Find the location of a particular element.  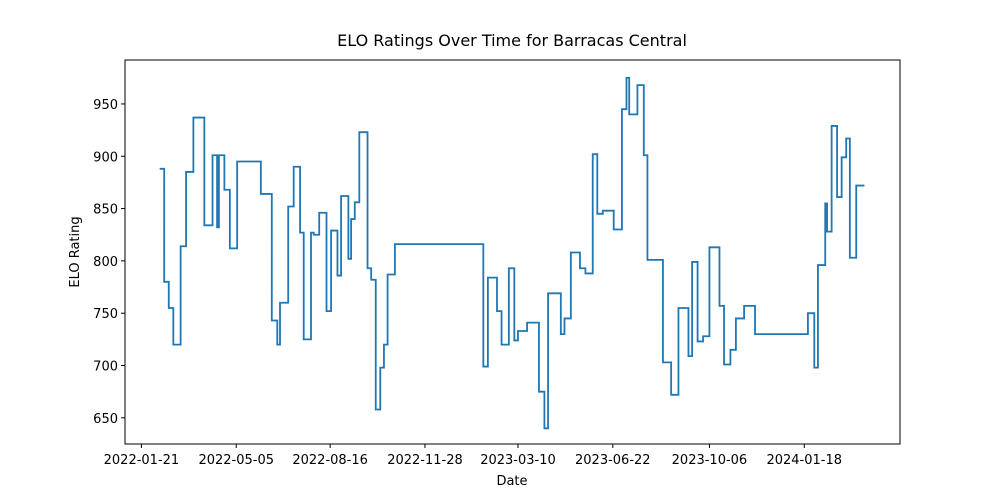

y-tick-label: 750 is located at coordinates (105, 314).